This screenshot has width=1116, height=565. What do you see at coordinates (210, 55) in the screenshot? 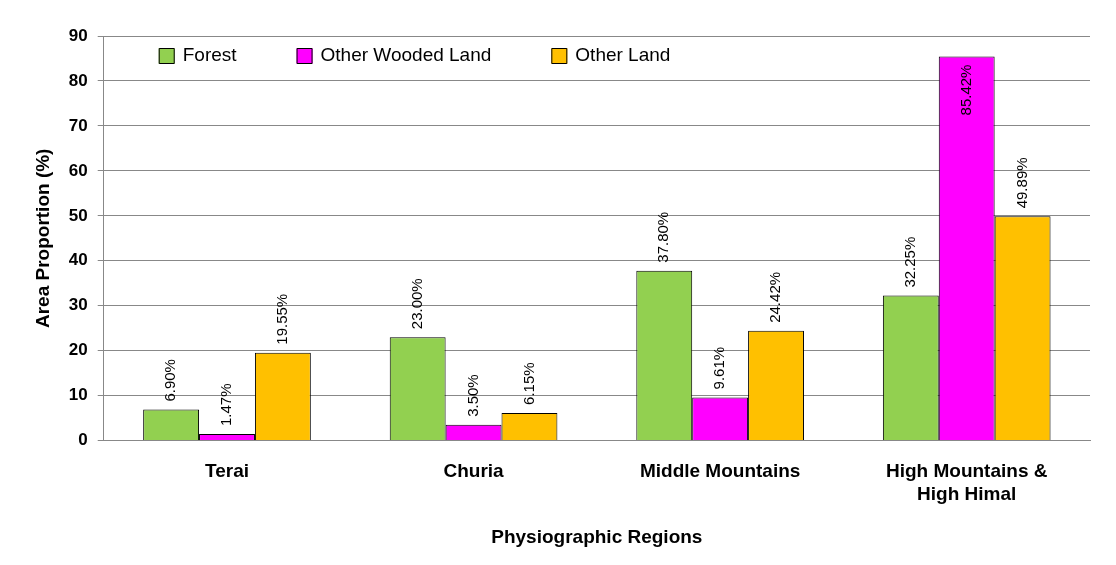
I see `legend-label: Forest` at bounding box center [210, 55].